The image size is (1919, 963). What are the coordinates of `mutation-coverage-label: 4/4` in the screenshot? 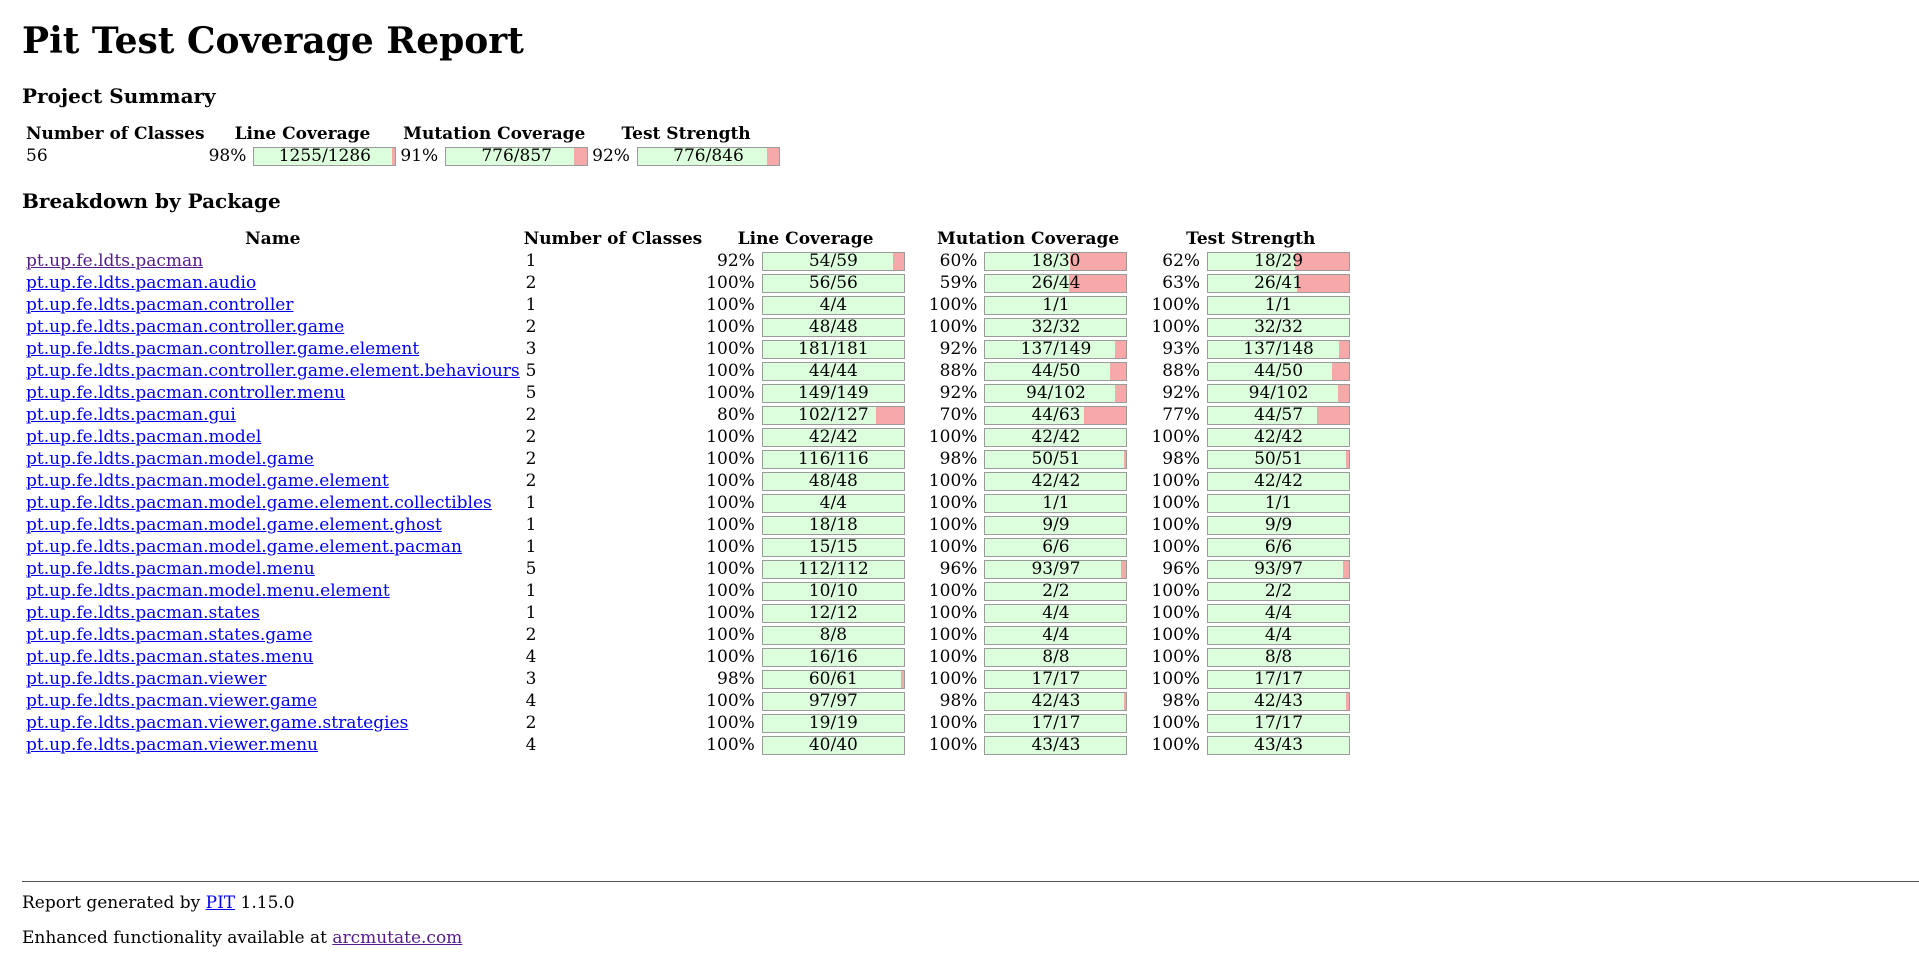 It's located at (1056, 635).